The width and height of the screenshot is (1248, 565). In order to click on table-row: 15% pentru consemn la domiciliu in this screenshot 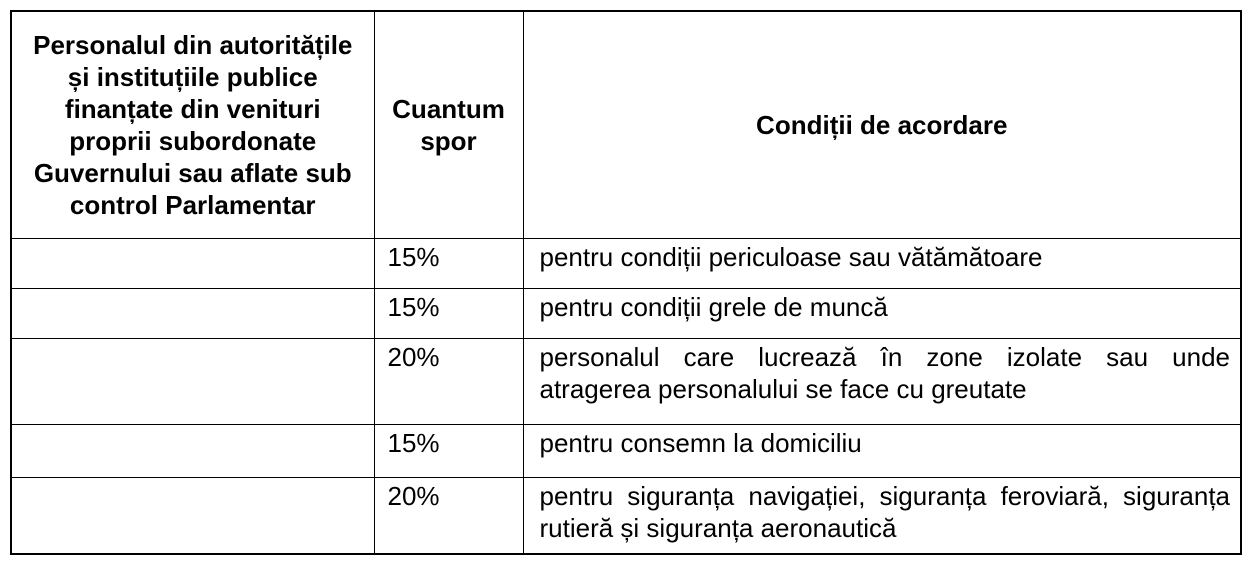, I will do `click(626, 450)`.